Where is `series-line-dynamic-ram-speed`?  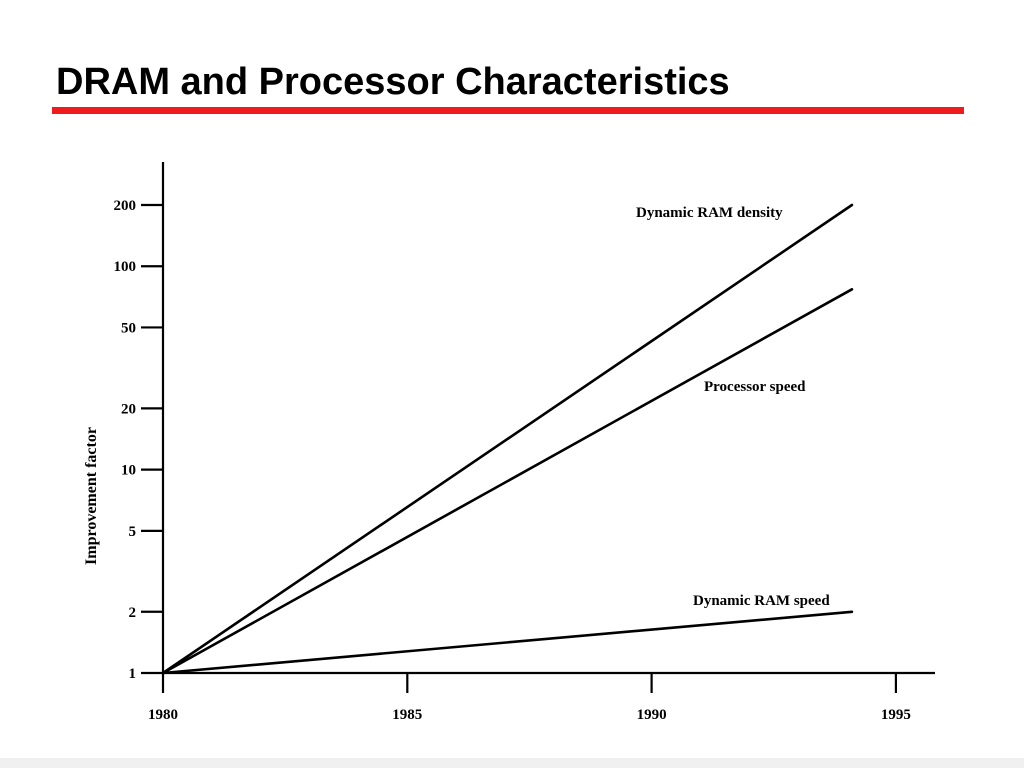
series-line-dynamic-ram-speed is located at coordinates (507, 642).